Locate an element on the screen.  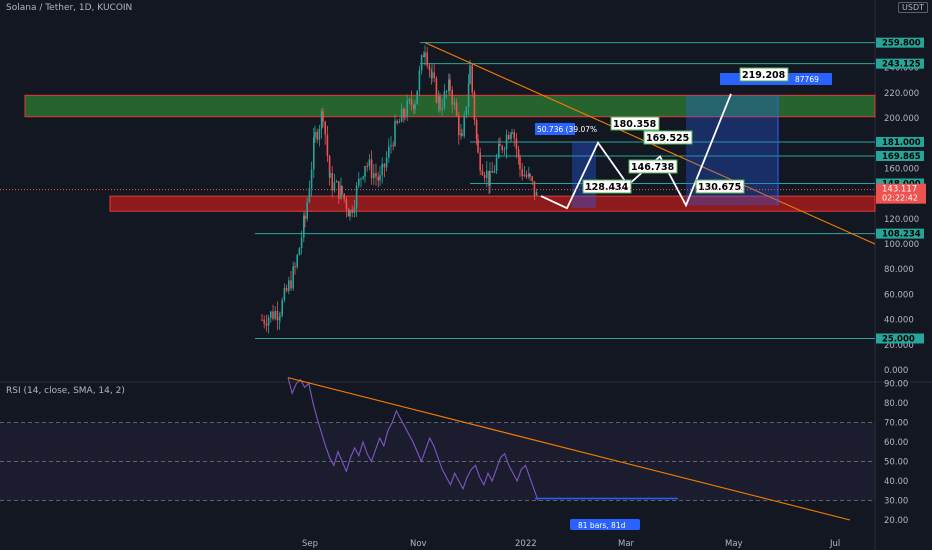
price-level-label: 169.865 is located at coordinates (901, 157).